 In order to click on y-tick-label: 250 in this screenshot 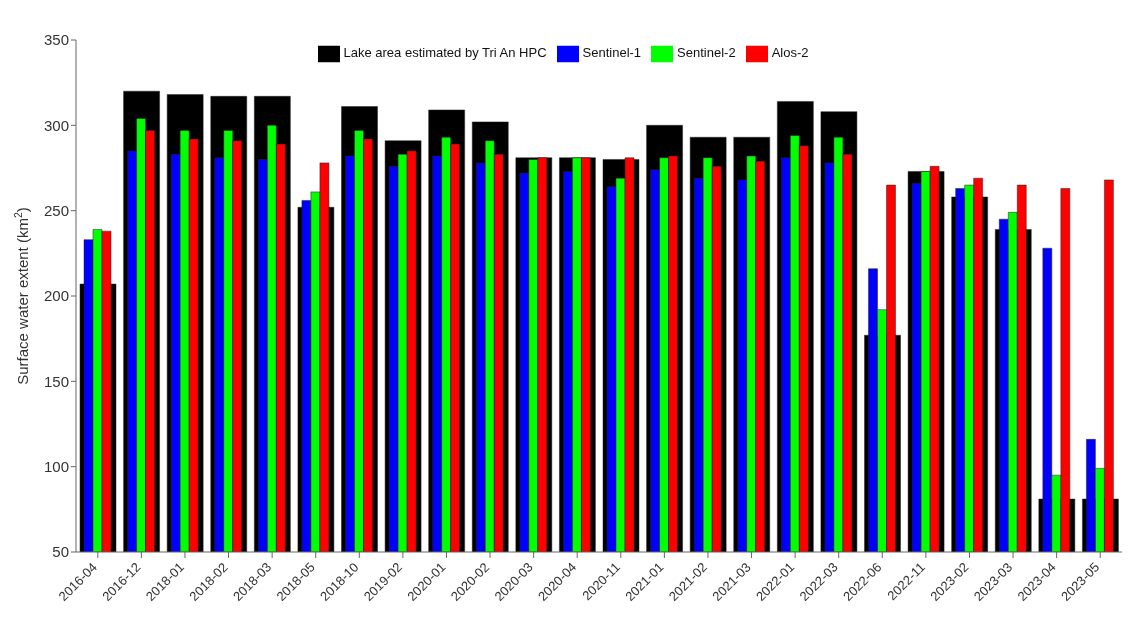, I will do `click(56, 210)`.